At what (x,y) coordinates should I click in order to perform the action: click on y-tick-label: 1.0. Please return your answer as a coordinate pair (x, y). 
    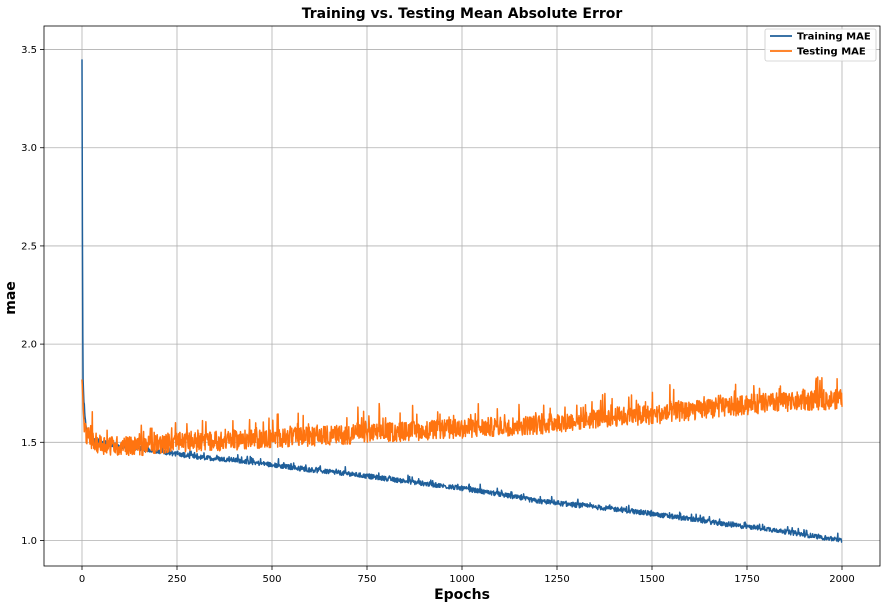
    Looking at the image, I should click on (29, 541).